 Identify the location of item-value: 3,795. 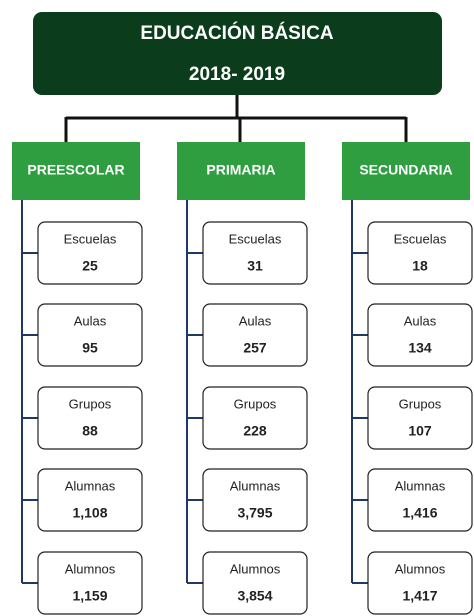
(254, 513).